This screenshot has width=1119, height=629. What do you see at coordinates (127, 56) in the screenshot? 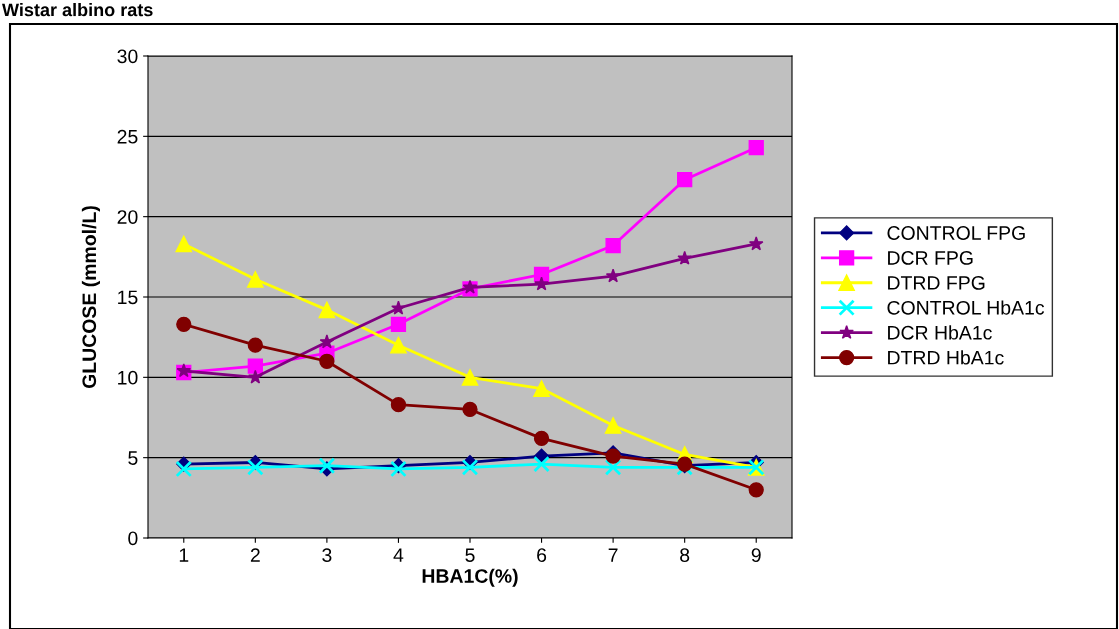
I see `y-tick-label: 30` at bounding box center [127, 56].